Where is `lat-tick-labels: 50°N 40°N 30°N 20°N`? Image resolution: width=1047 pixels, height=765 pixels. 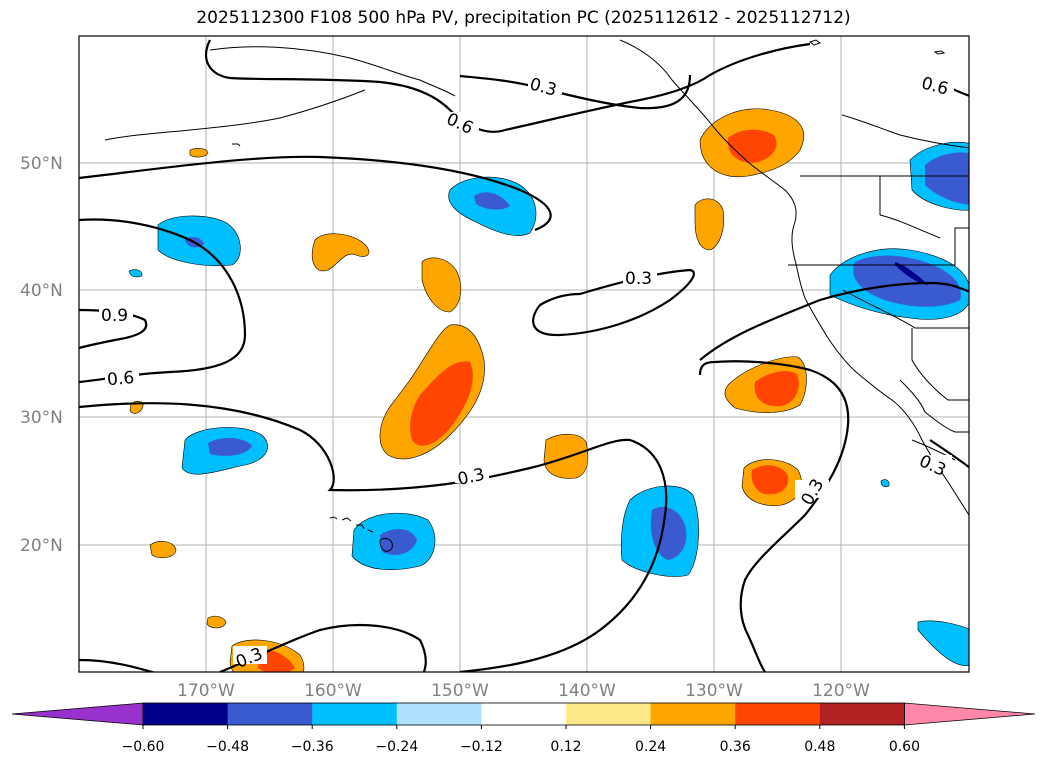
lat-tick-labels: 50°N 40°N 30°N 20°N is located at coordinates (41, 355).